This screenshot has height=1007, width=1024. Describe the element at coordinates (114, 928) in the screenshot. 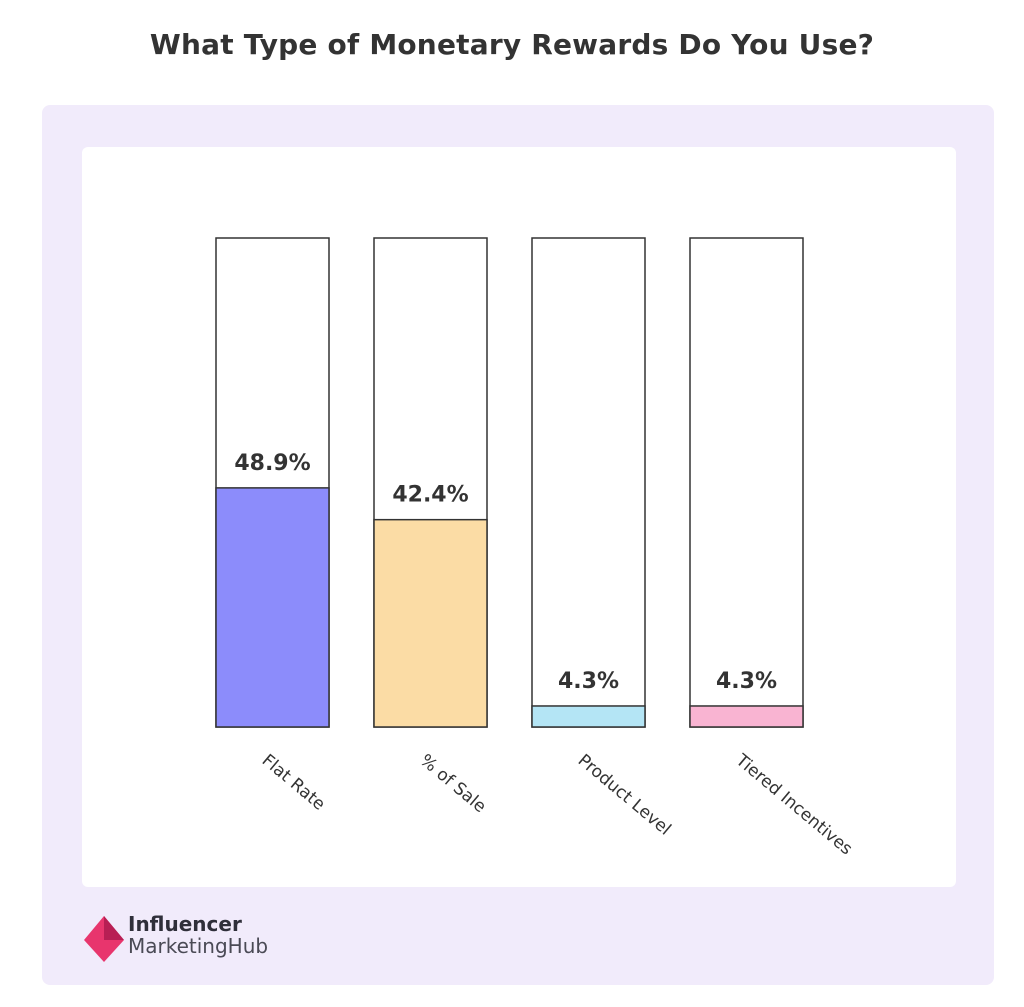

I see `logo-diamond-facet` at that location.